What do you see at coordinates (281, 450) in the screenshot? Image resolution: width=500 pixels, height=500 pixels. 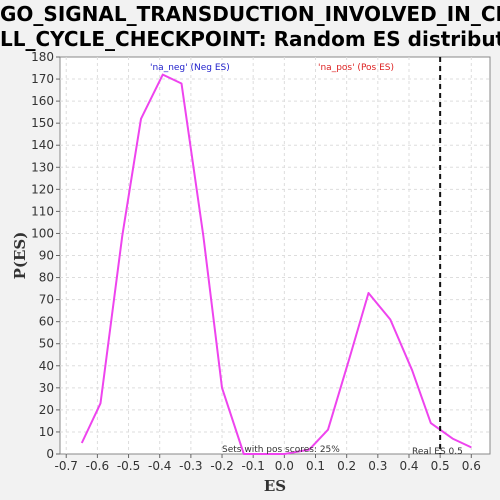 I see `sets-pos-scores-label: Sets with pos scores: 25%` at bounding box center [281, 450].